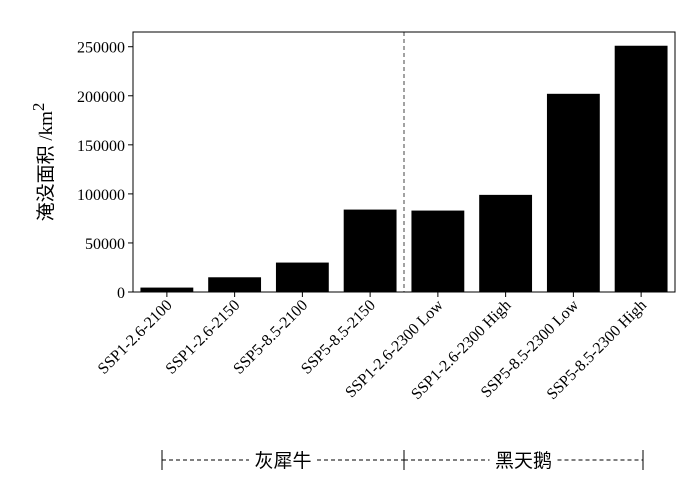  Describe the element at coordinates (402, 461) in the screenshot. I see `groups-layer: 灰犀牛 黑天鹅` at that location.